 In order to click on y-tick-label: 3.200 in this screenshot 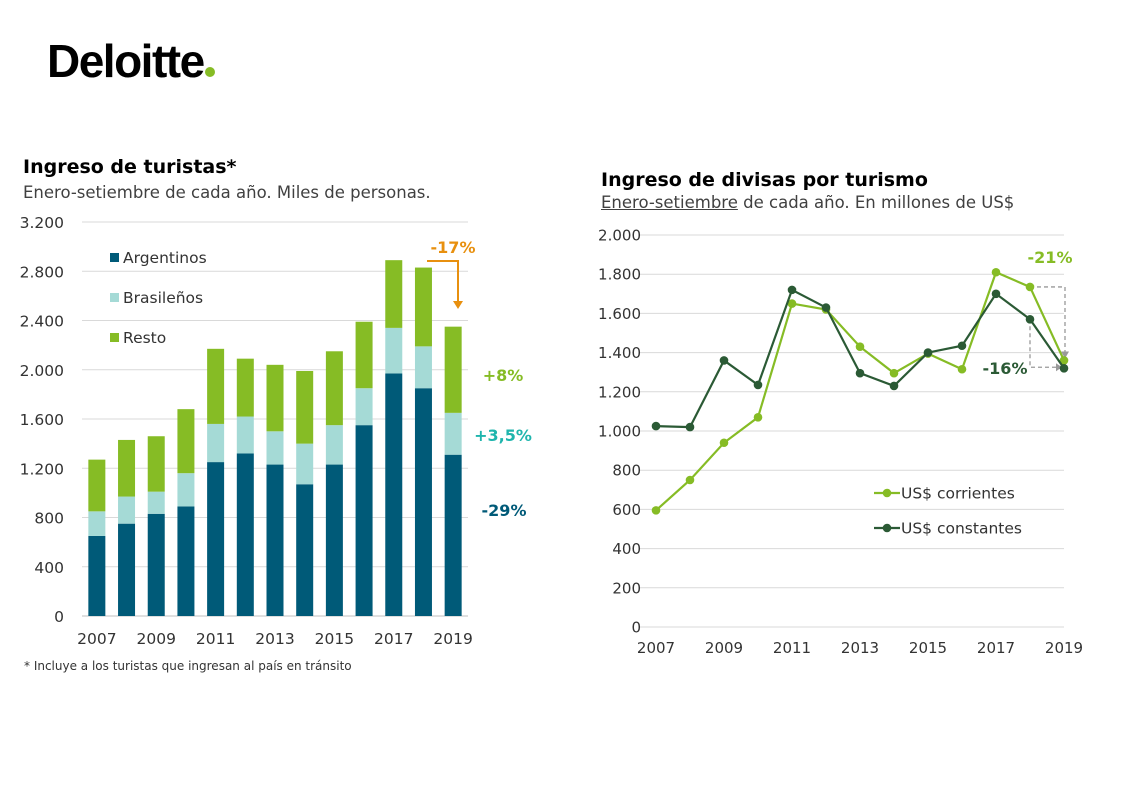, I will do `click(42, 223)`.